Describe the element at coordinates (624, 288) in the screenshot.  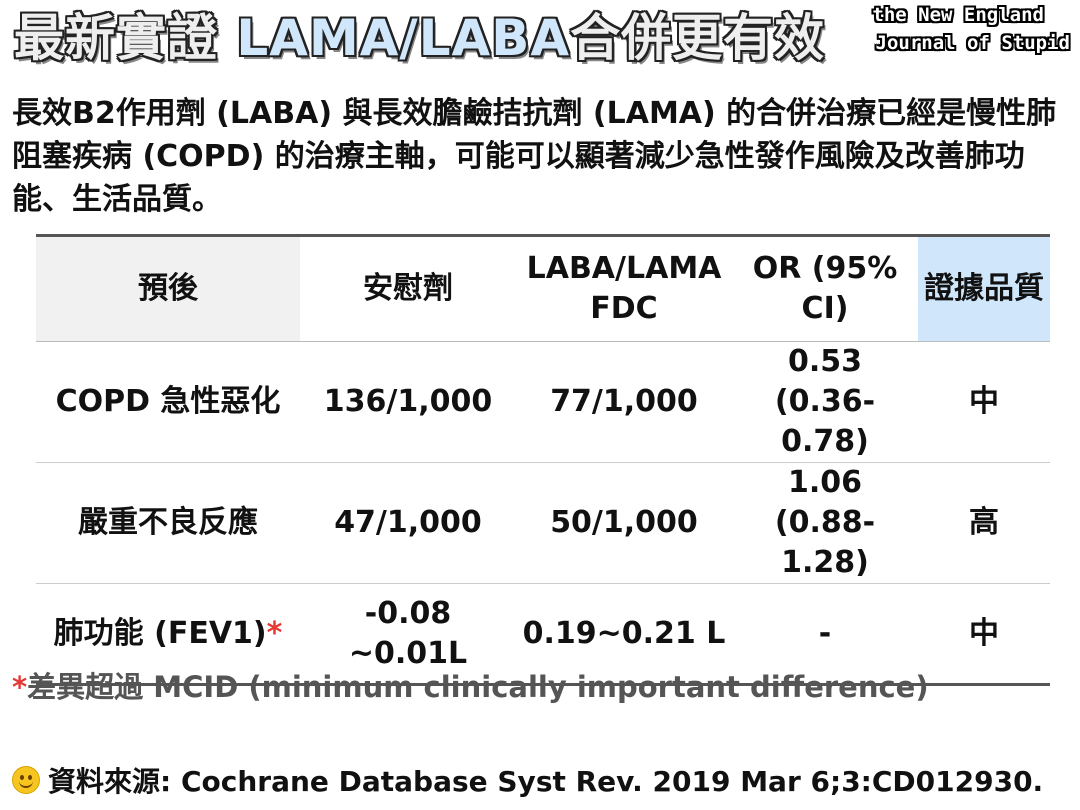
I see `header-fdc: LABA/LAMA FDC` at that location.